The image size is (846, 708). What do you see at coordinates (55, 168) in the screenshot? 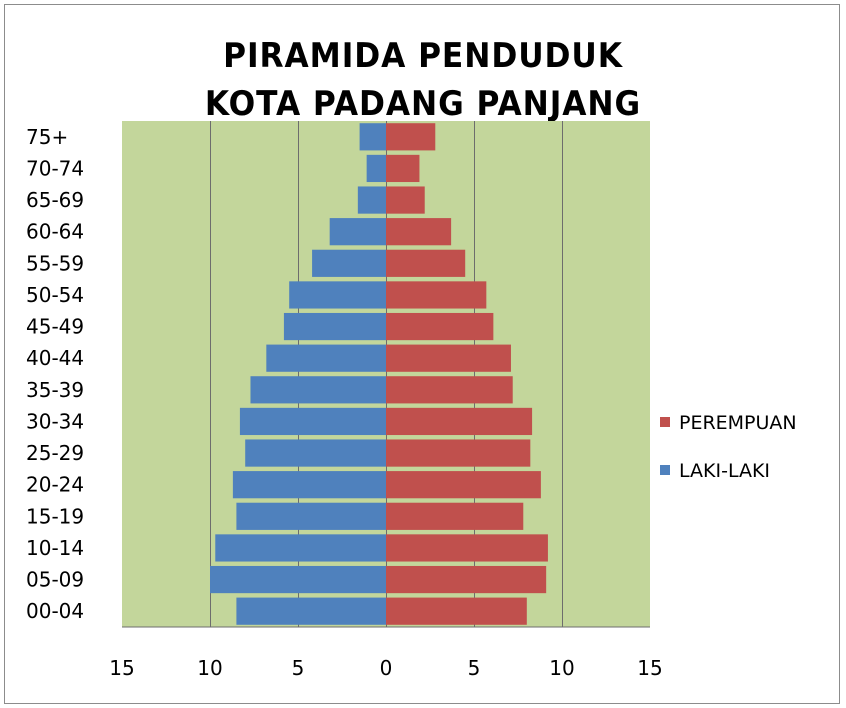
I see `category-label: 70-74` at bounding box center [55, 168].